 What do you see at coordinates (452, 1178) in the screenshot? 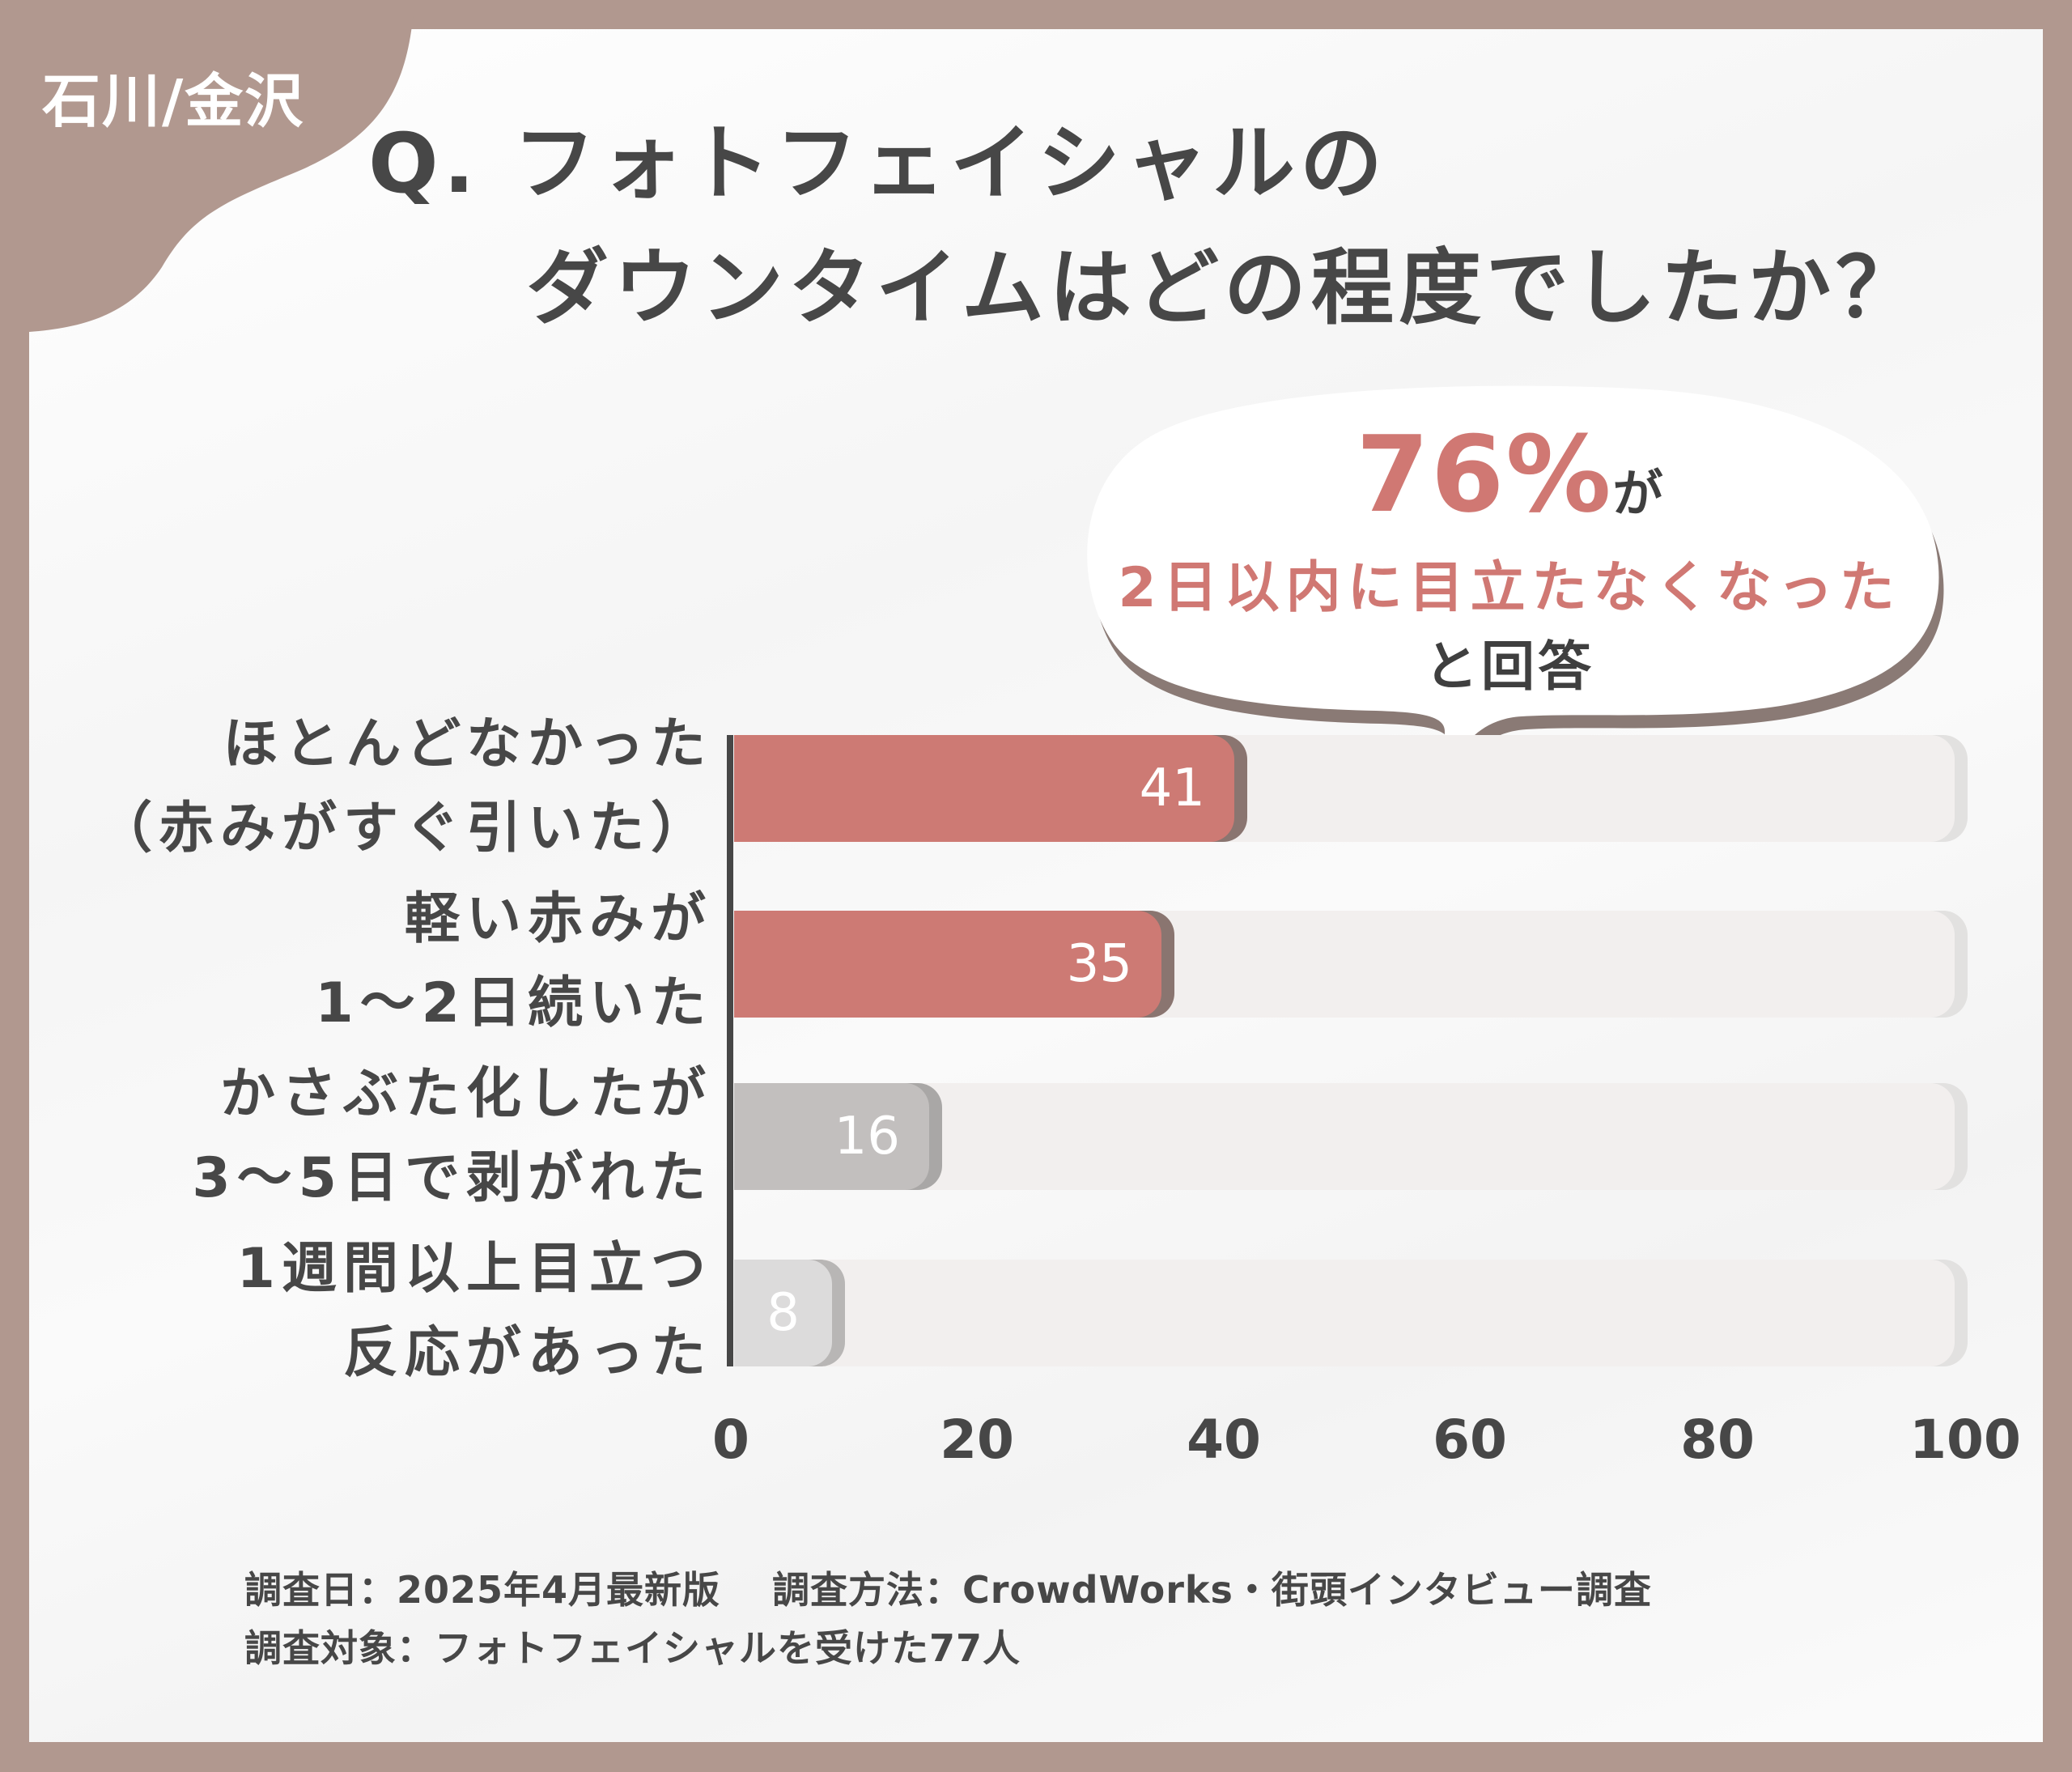
I see `category-label-3-line2: 3〜5日で剥がれた` at bounding box center [452, 1178].